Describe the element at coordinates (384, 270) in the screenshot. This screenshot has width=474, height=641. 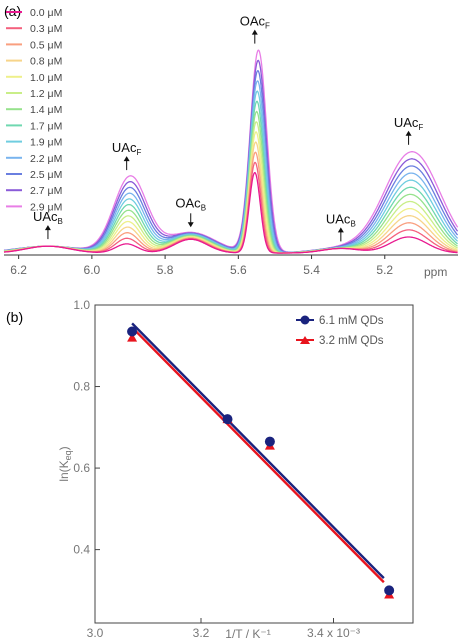
I see `x-tick-label: 5.2` at that location.